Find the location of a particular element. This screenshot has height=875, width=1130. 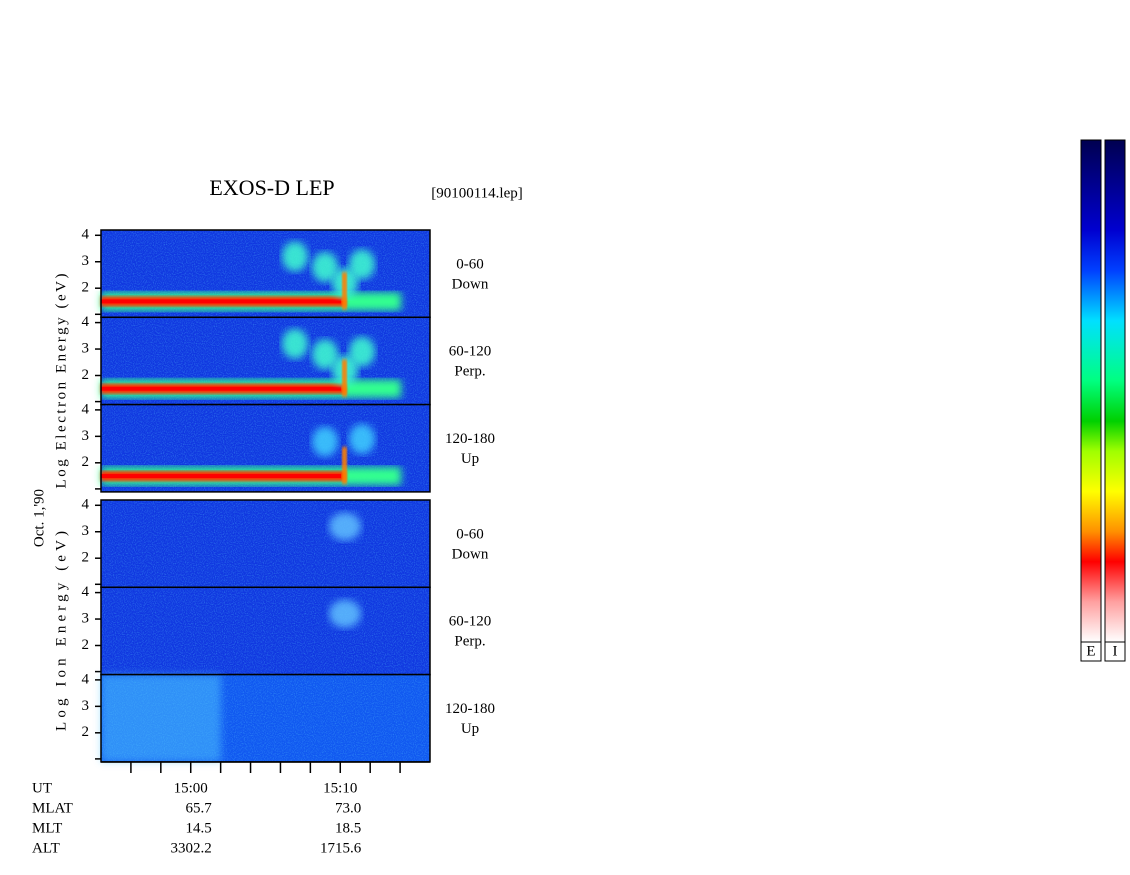

orbit-value: 73.0 is located at coordinates (348, 808).